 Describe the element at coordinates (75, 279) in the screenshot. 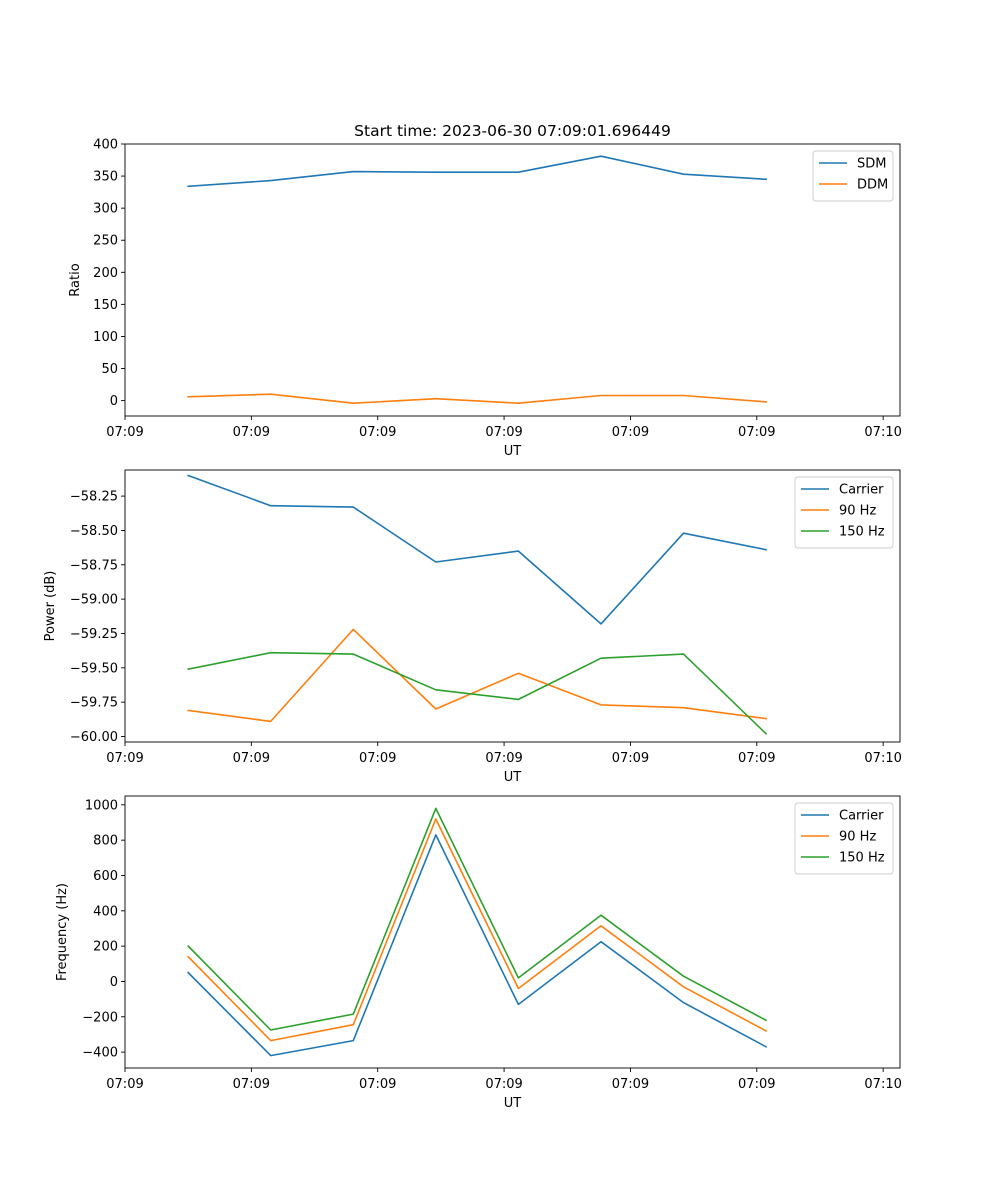

I see `y-axis-label: Ratio` at that location.